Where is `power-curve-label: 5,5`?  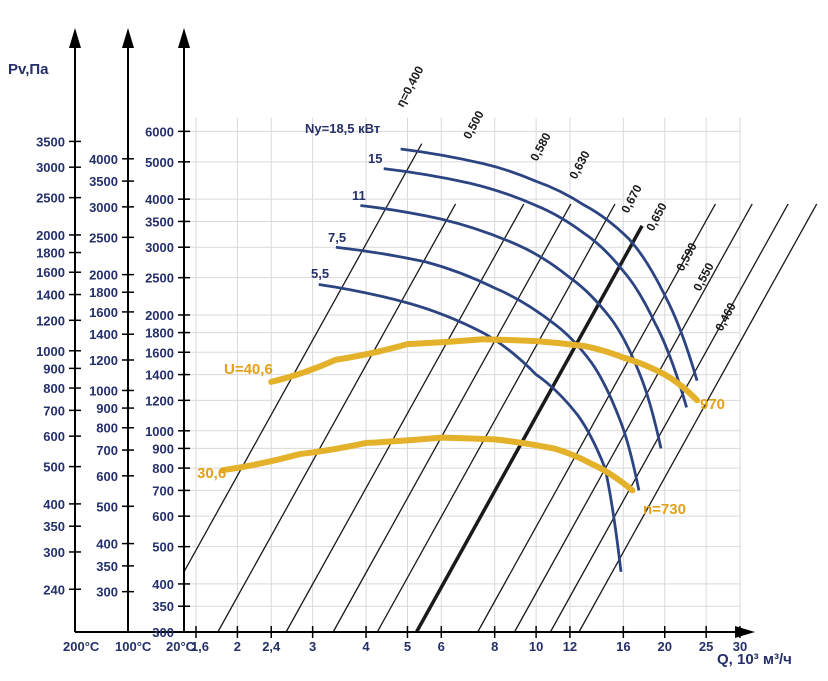
power-curve-label: 5,5 is located at coordinates (320, 273).